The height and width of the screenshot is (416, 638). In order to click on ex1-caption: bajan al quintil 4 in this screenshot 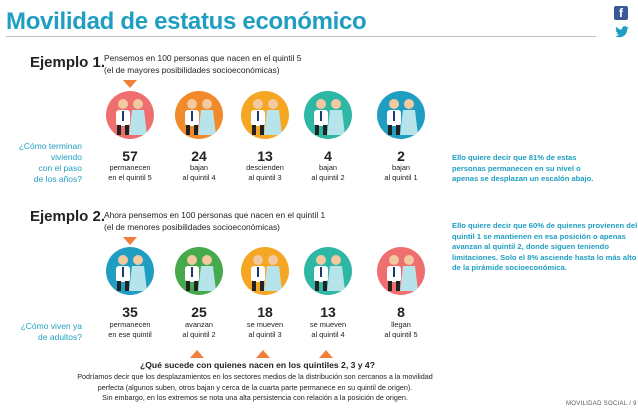, I will do `click(199, 173)`.